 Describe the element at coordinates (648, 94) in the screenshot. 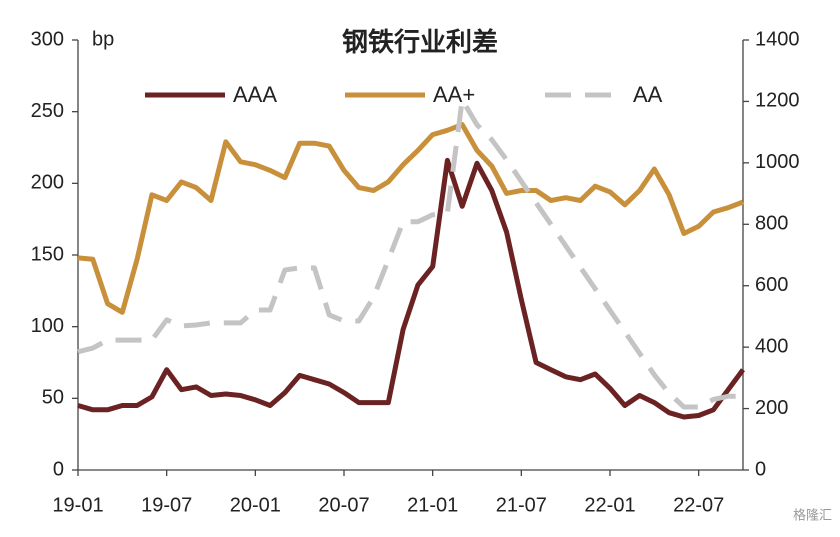

I see `legend-label: AA` at that location.